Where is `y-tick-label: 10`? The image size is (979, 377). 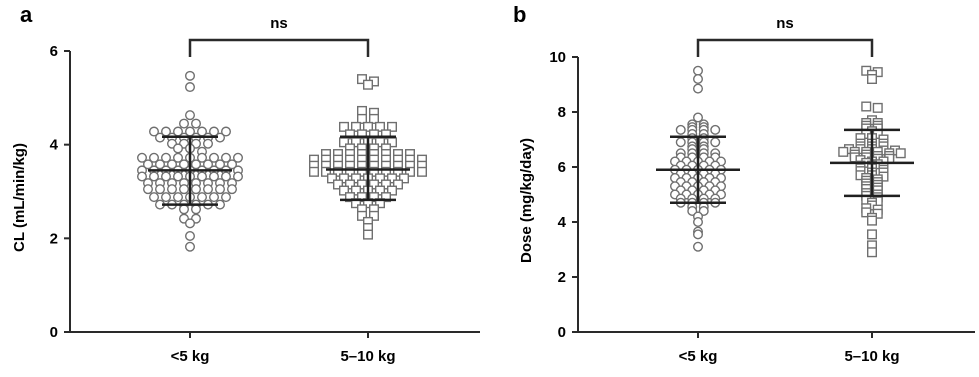 y-tick-label: 10 is located at coordinates (557, 57).